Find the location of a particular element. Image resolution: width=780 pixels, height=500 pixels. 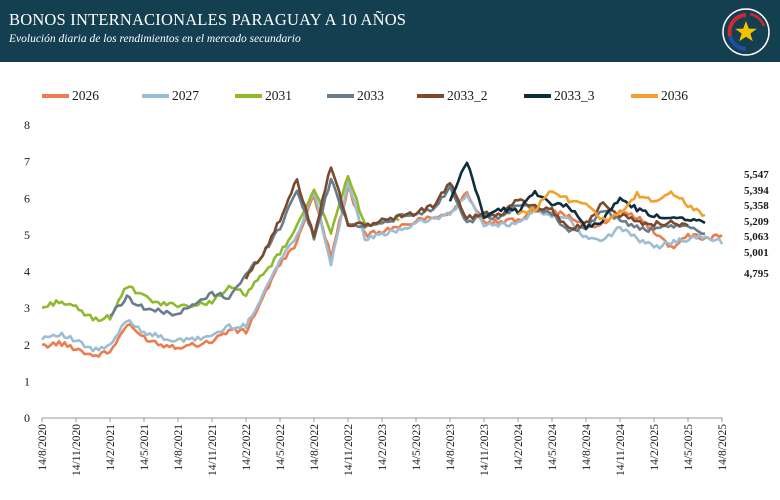

x-tick-label: 14/8/2023 is located at coordinates (451, 447).